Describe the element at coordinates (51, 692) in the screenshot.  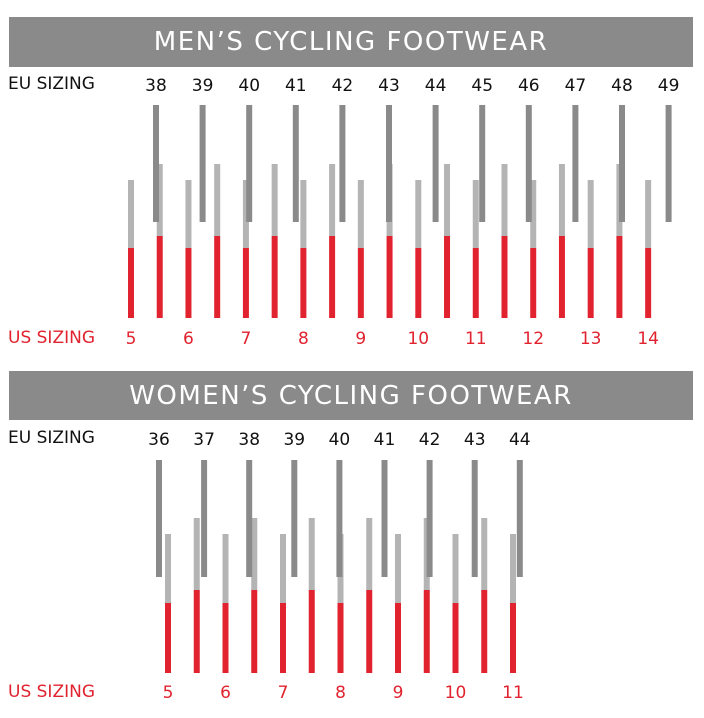
I see `womens-us-sizing-label: US SIZING` at that location.